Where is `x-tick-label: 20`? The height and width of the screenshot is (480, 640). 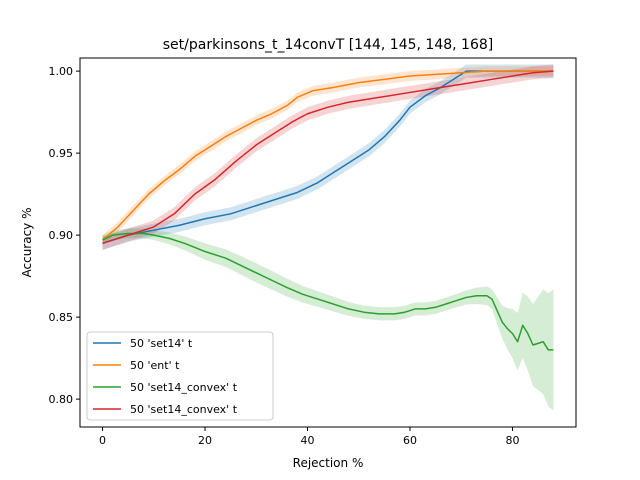 x-tick-label: 20 is located at coordinates (205, 440).